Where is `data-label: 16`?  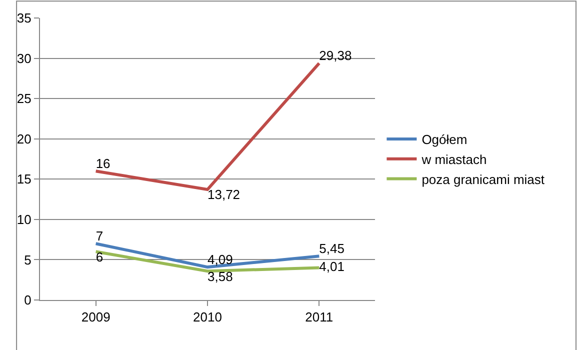 data-label: 16 is located at coordinates (103, 163).